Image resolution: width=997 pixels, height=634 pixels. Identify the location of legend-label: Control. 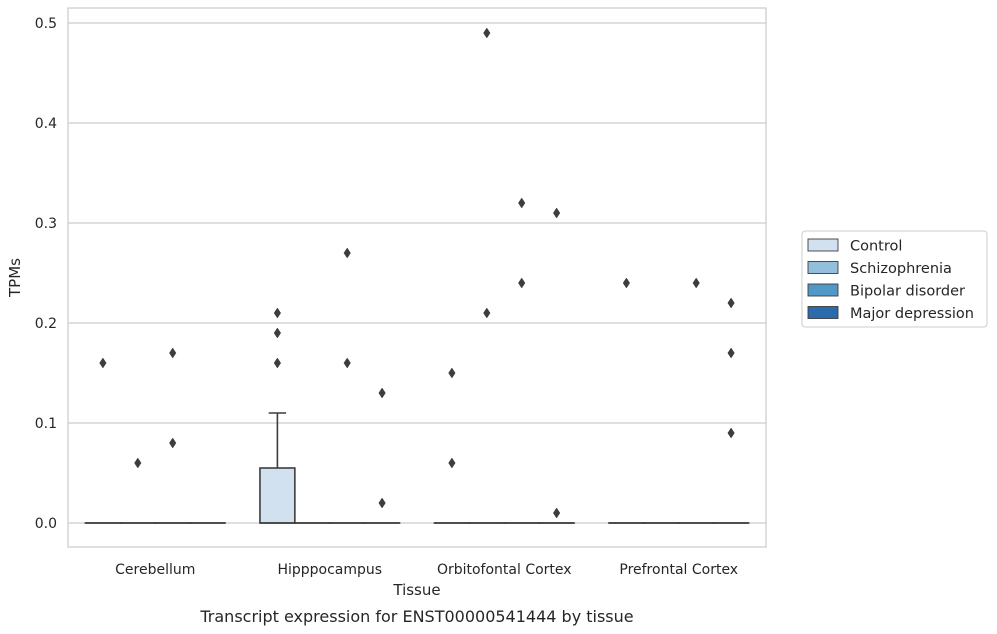
(876, 247).